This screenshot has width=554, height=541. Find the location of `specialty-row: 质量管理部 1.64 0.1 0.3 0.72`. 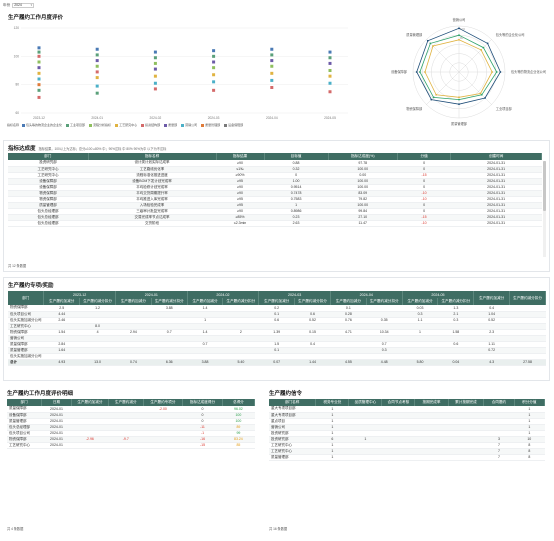

specialty-row: 质量管理部 1.64 0.1 0.3 0.72 is located at coordinates (277, 350).